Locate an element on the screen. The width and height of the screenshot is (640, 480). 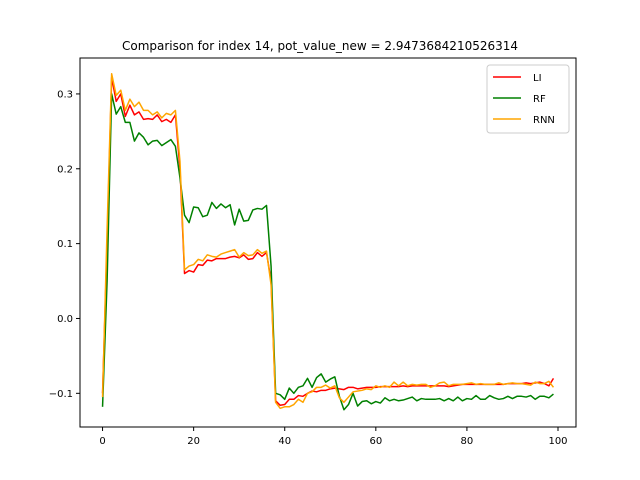
y-axis: −0.1 0.0 0.1 0.2 0.3 is located at coordinates (64, 244).